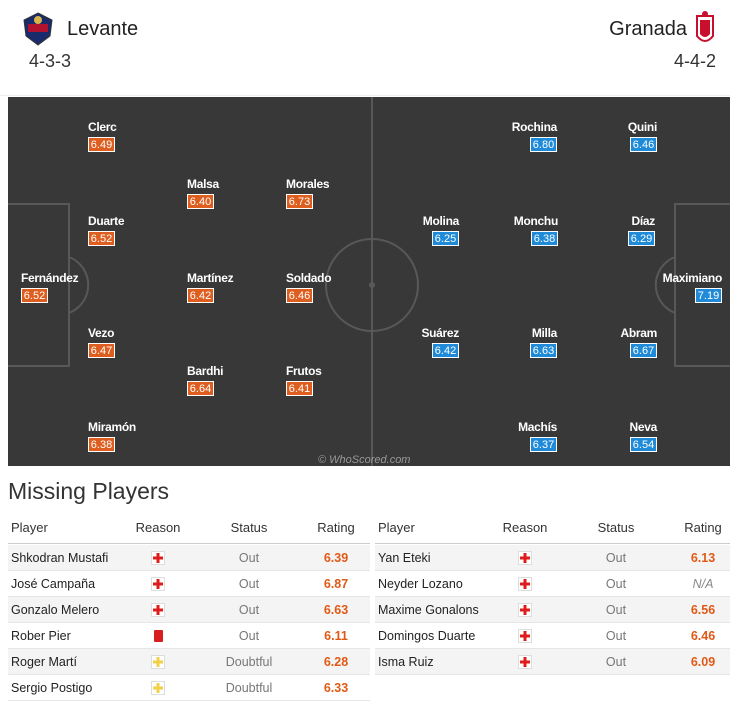 The image size is (730, 701). I want to click on player-name: Malsa, so click(203, 184).